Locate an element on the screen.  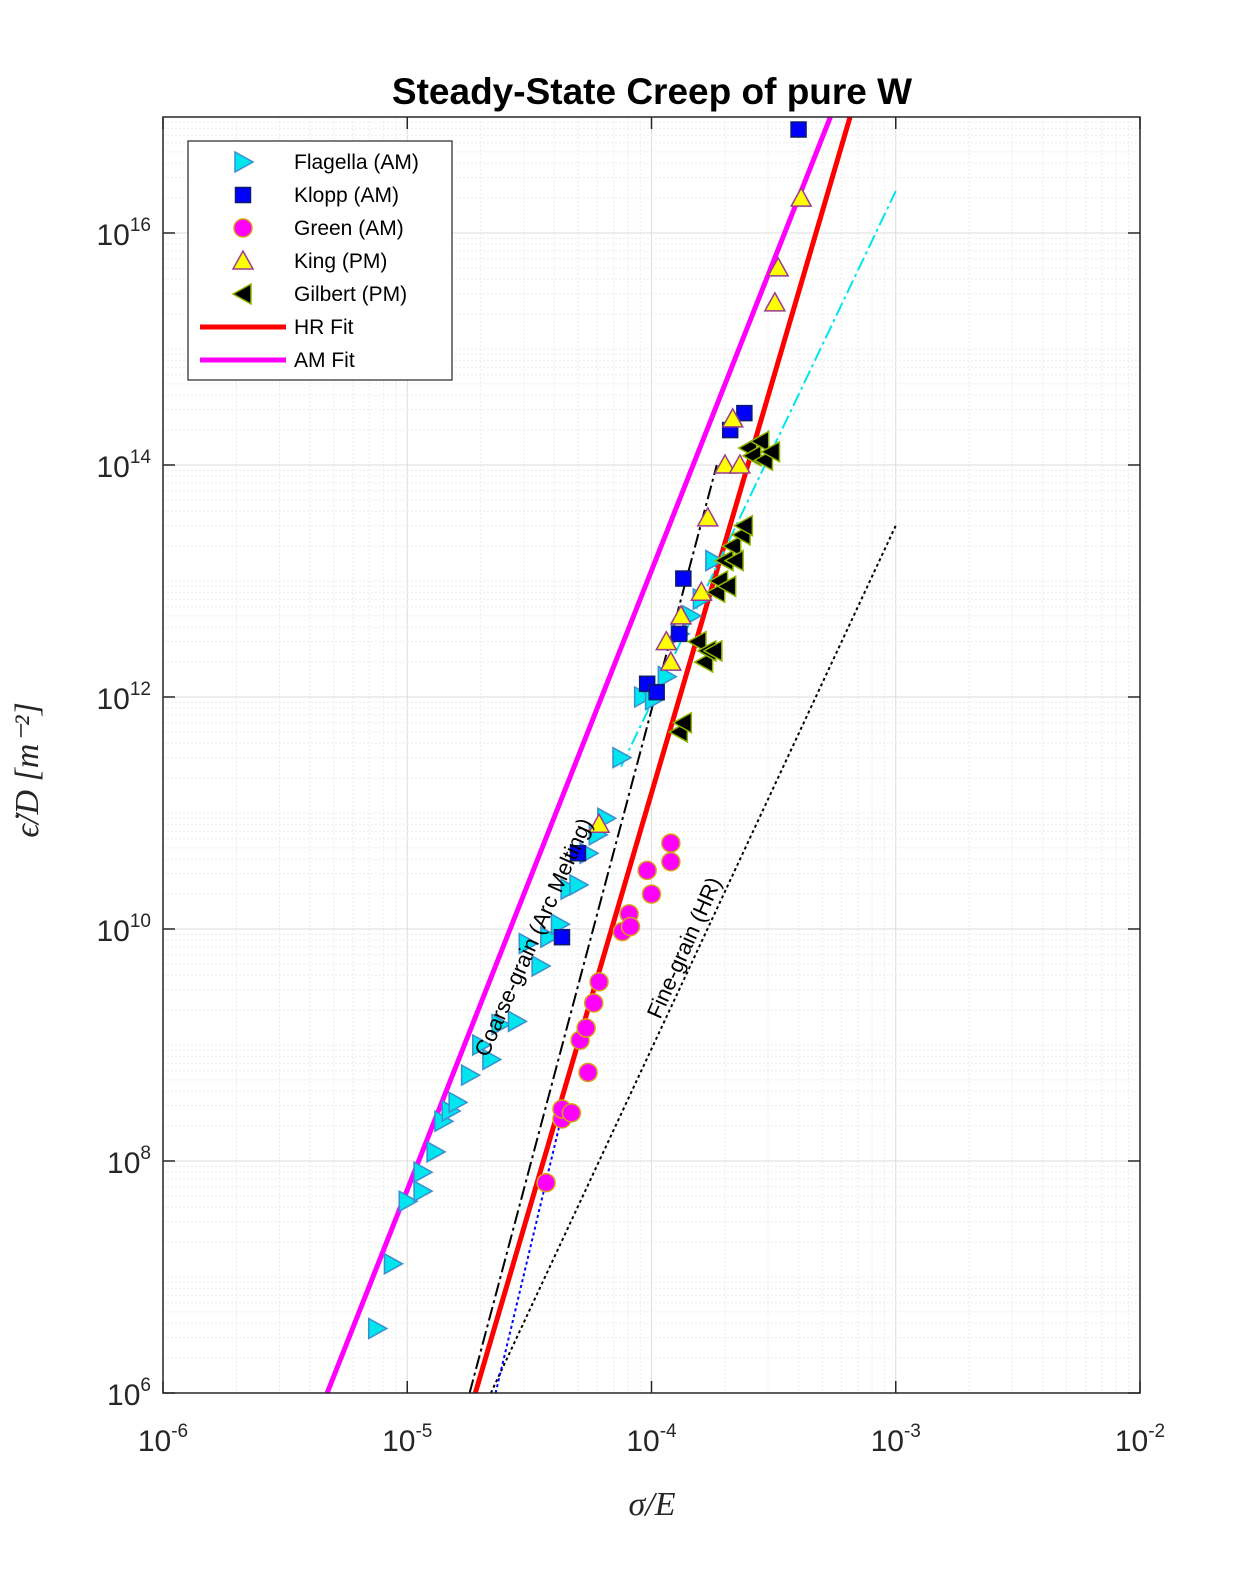
legend-label: Gilbert (PM) is located at coordinates (350, 294).